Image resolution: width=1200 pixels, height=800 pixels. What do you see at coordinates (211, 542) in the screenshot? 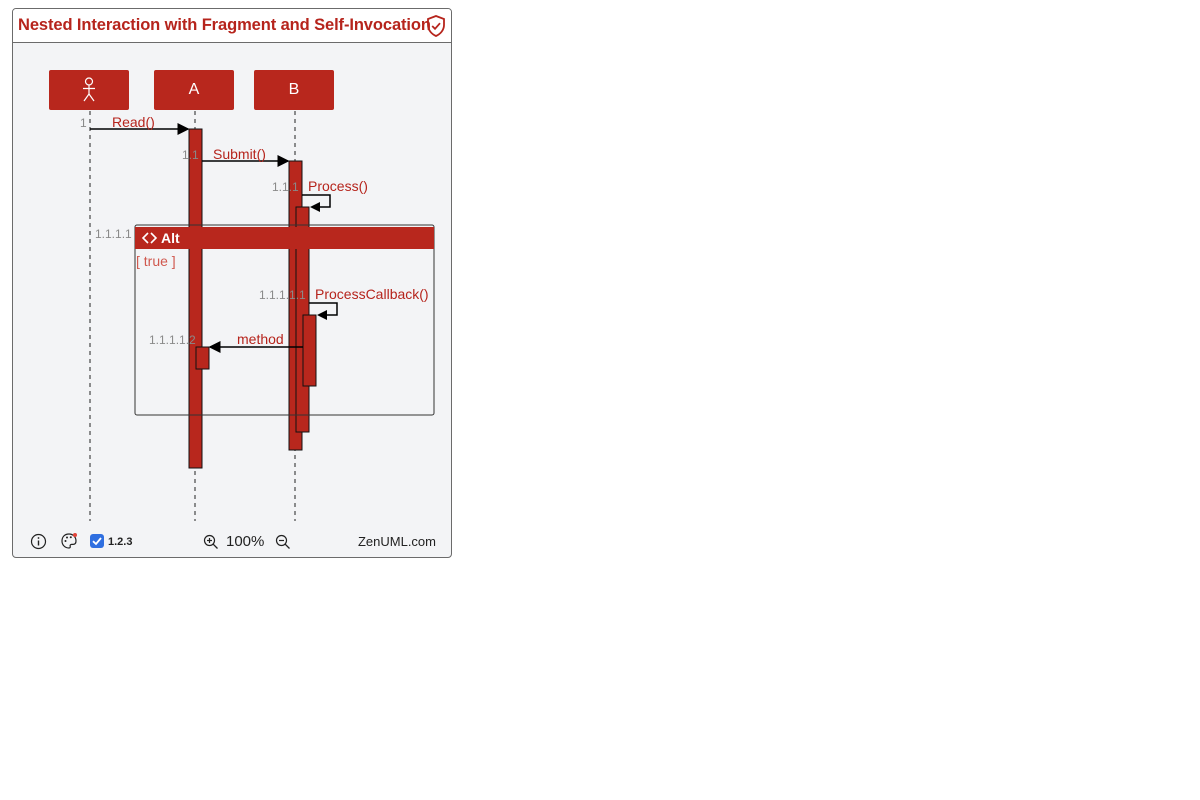
I see `zoom-in-icon` at bounding box center [211, 542].